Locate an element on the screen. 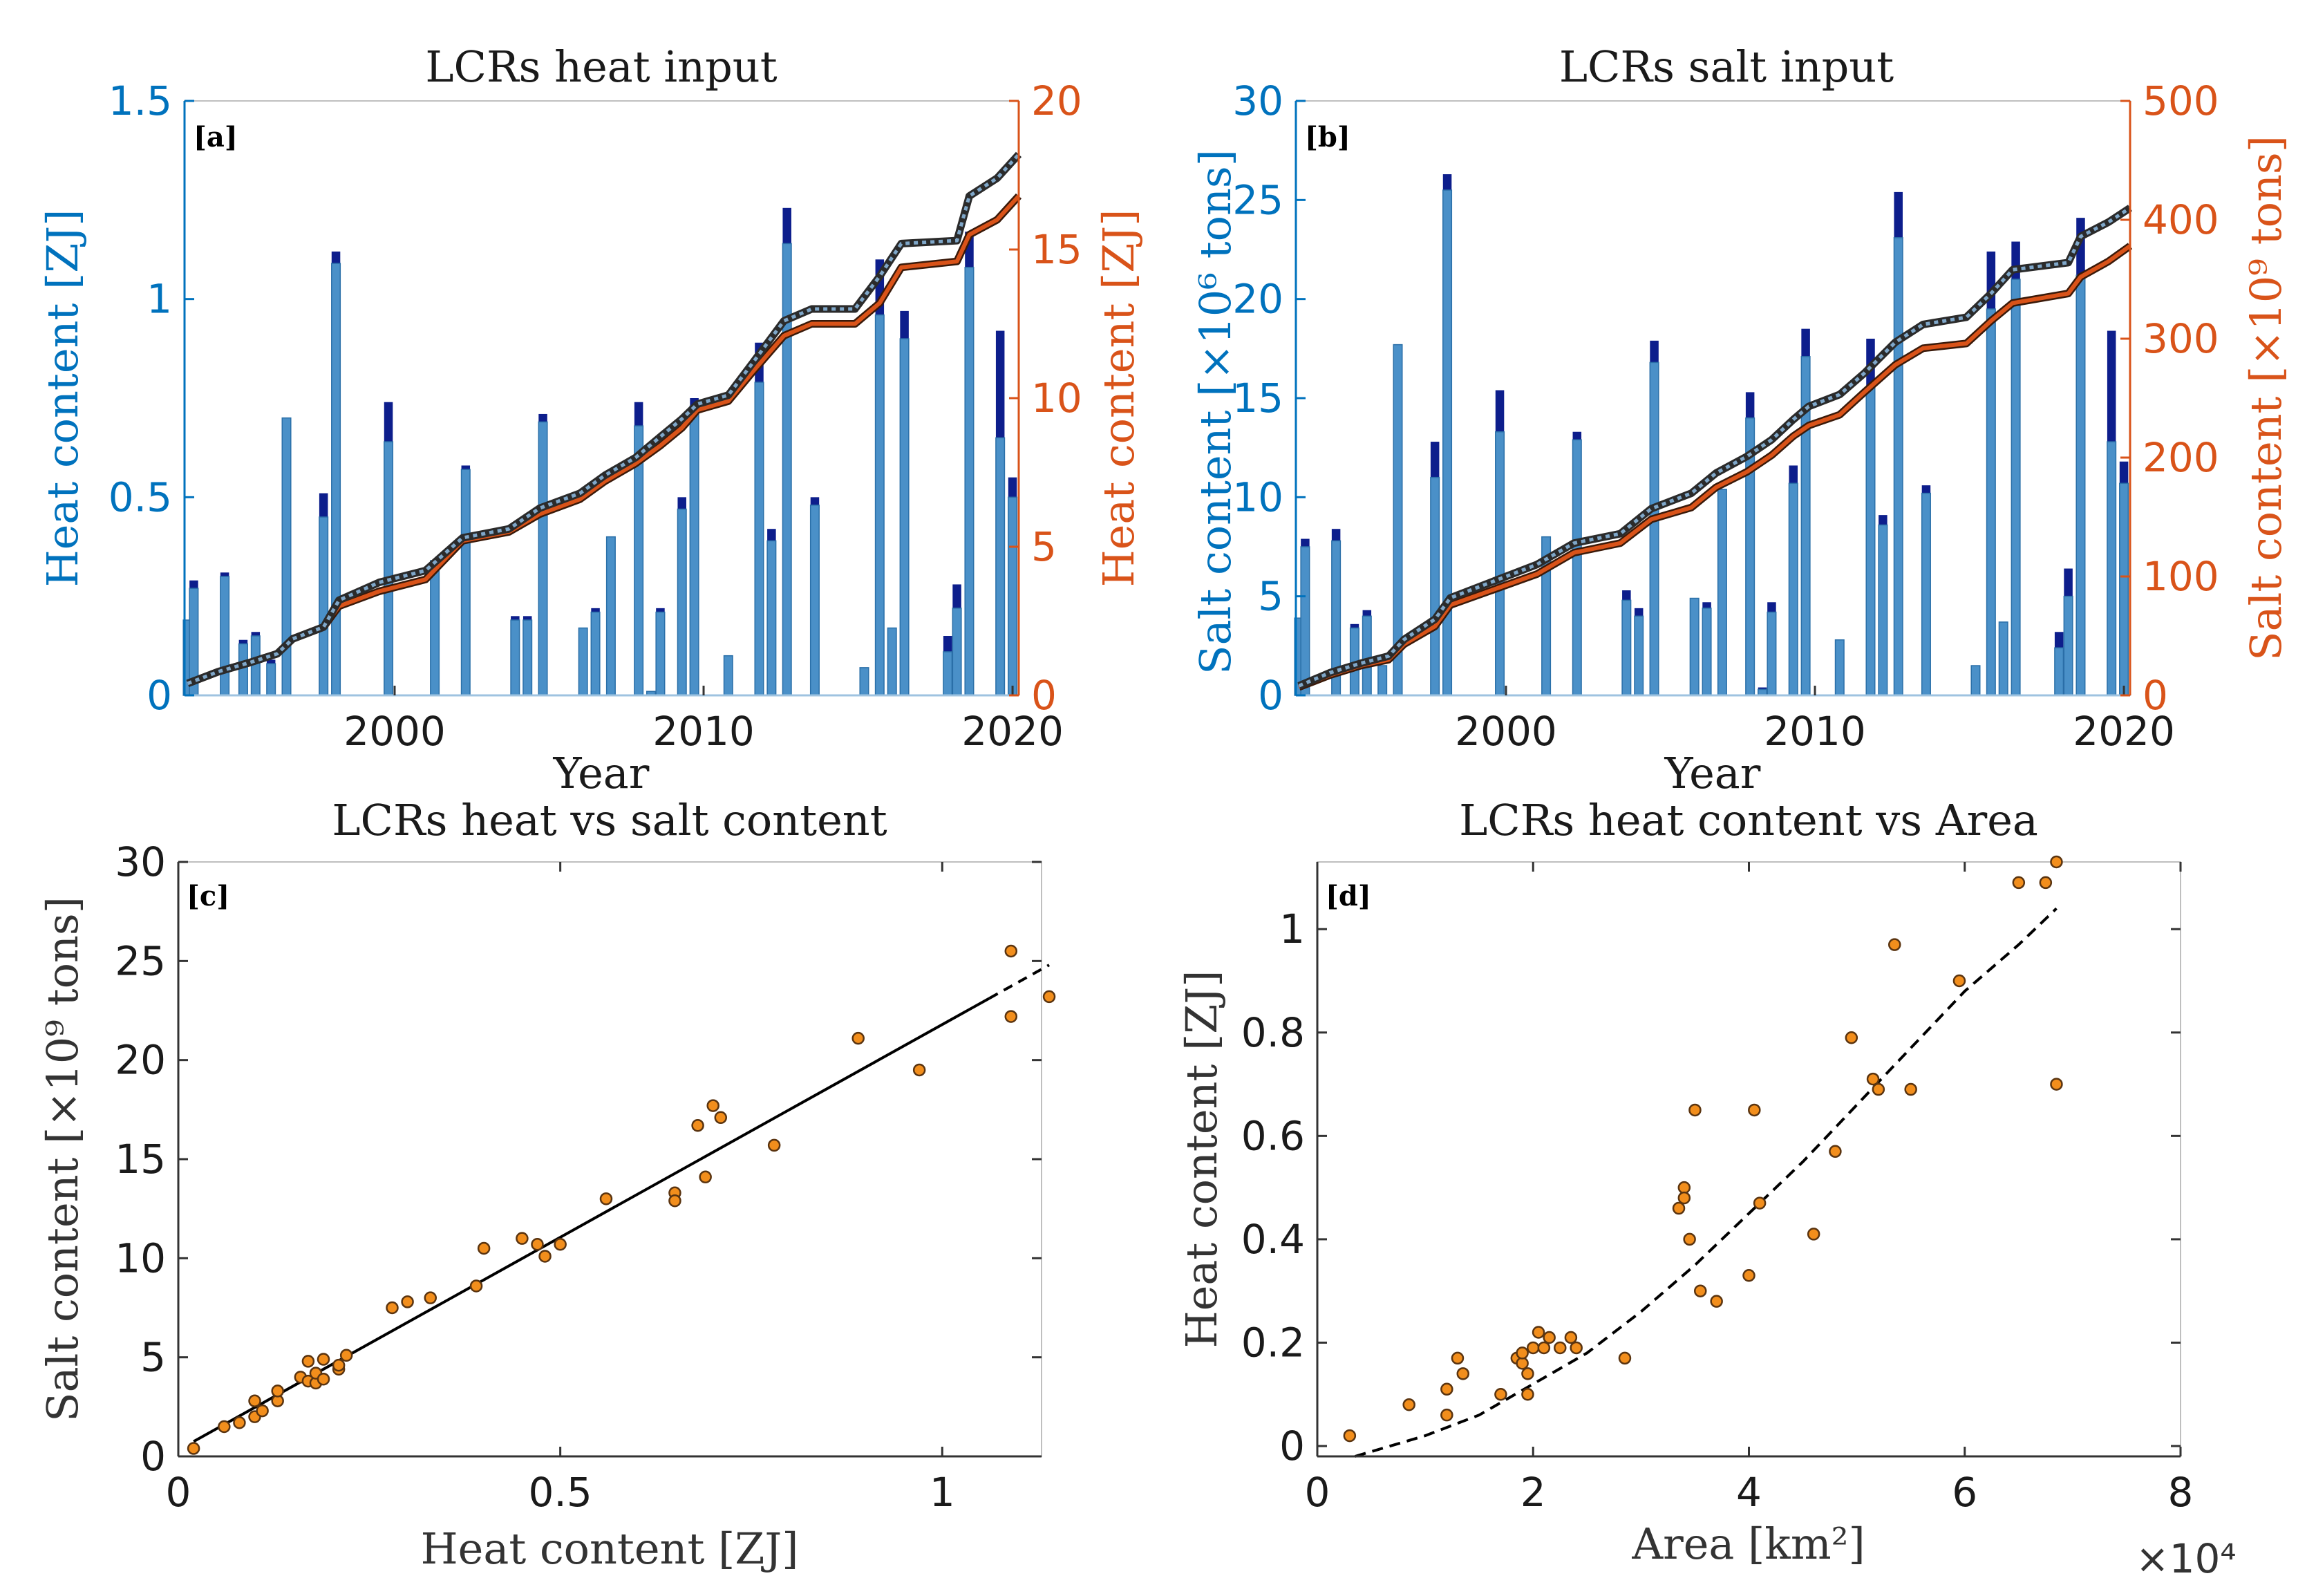  y-tick-label-right-b-100: 100 is located at coordinates (2181, 576).